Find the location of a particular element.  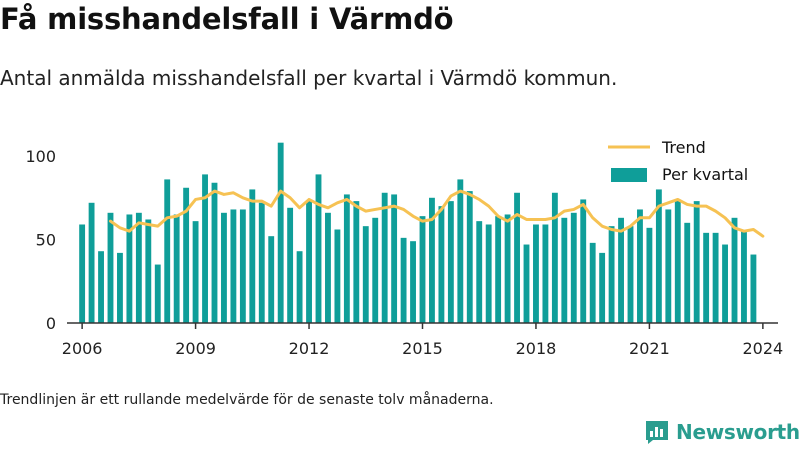

legend-bars-swatch is located at coordinates (629, 175).